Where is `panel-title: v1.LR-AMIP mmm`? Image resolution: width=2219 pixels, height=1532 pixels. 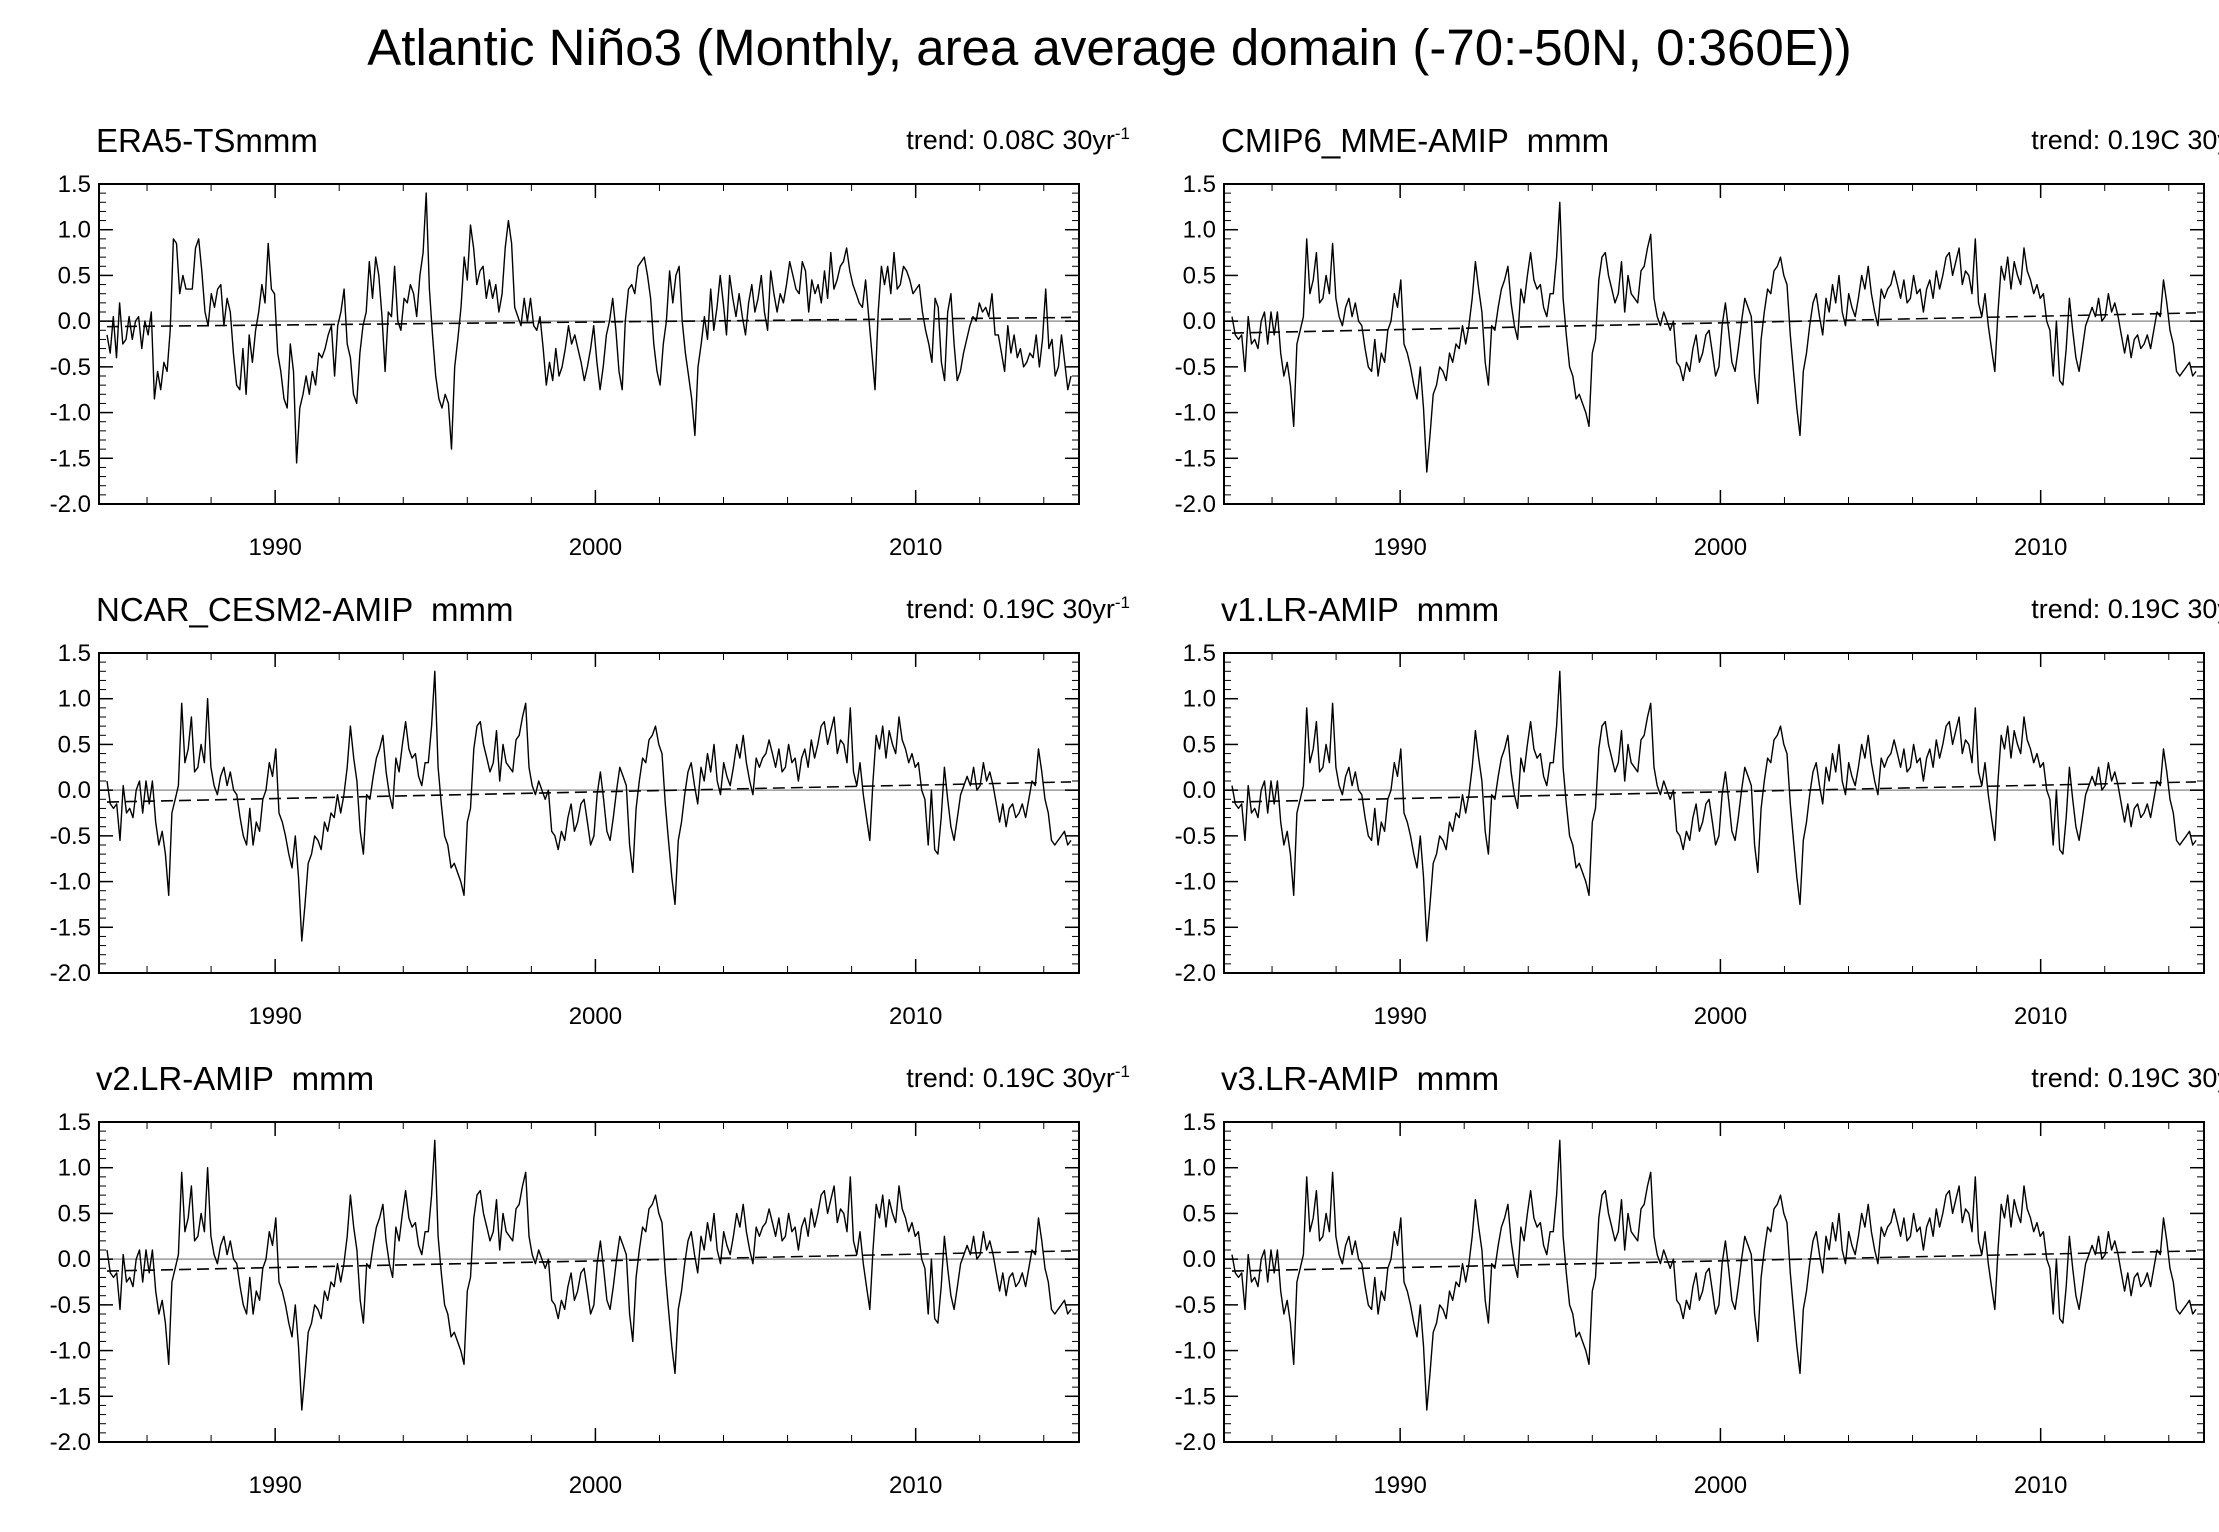 panel-title: v1.LR-AMIP mmm is located at coordinates (1360, 609).